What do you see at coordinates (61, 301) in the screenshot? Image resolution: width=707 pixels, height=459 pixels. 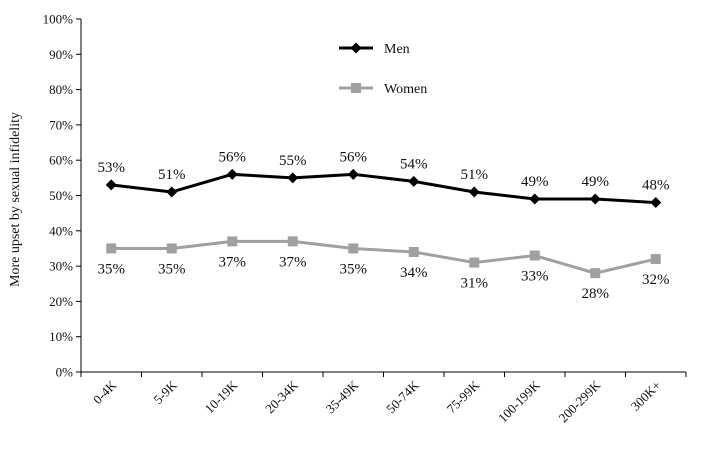 I see `y-tick-label: 20%` at bounding box center [61, 301].